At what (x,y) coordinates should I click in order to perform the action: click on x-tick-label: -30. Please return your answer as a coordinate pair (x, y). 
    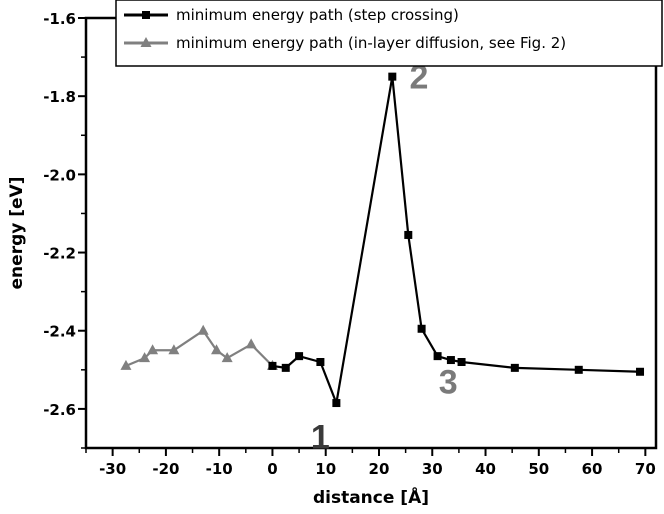
    Looking at the image, I should click on (112, 469).